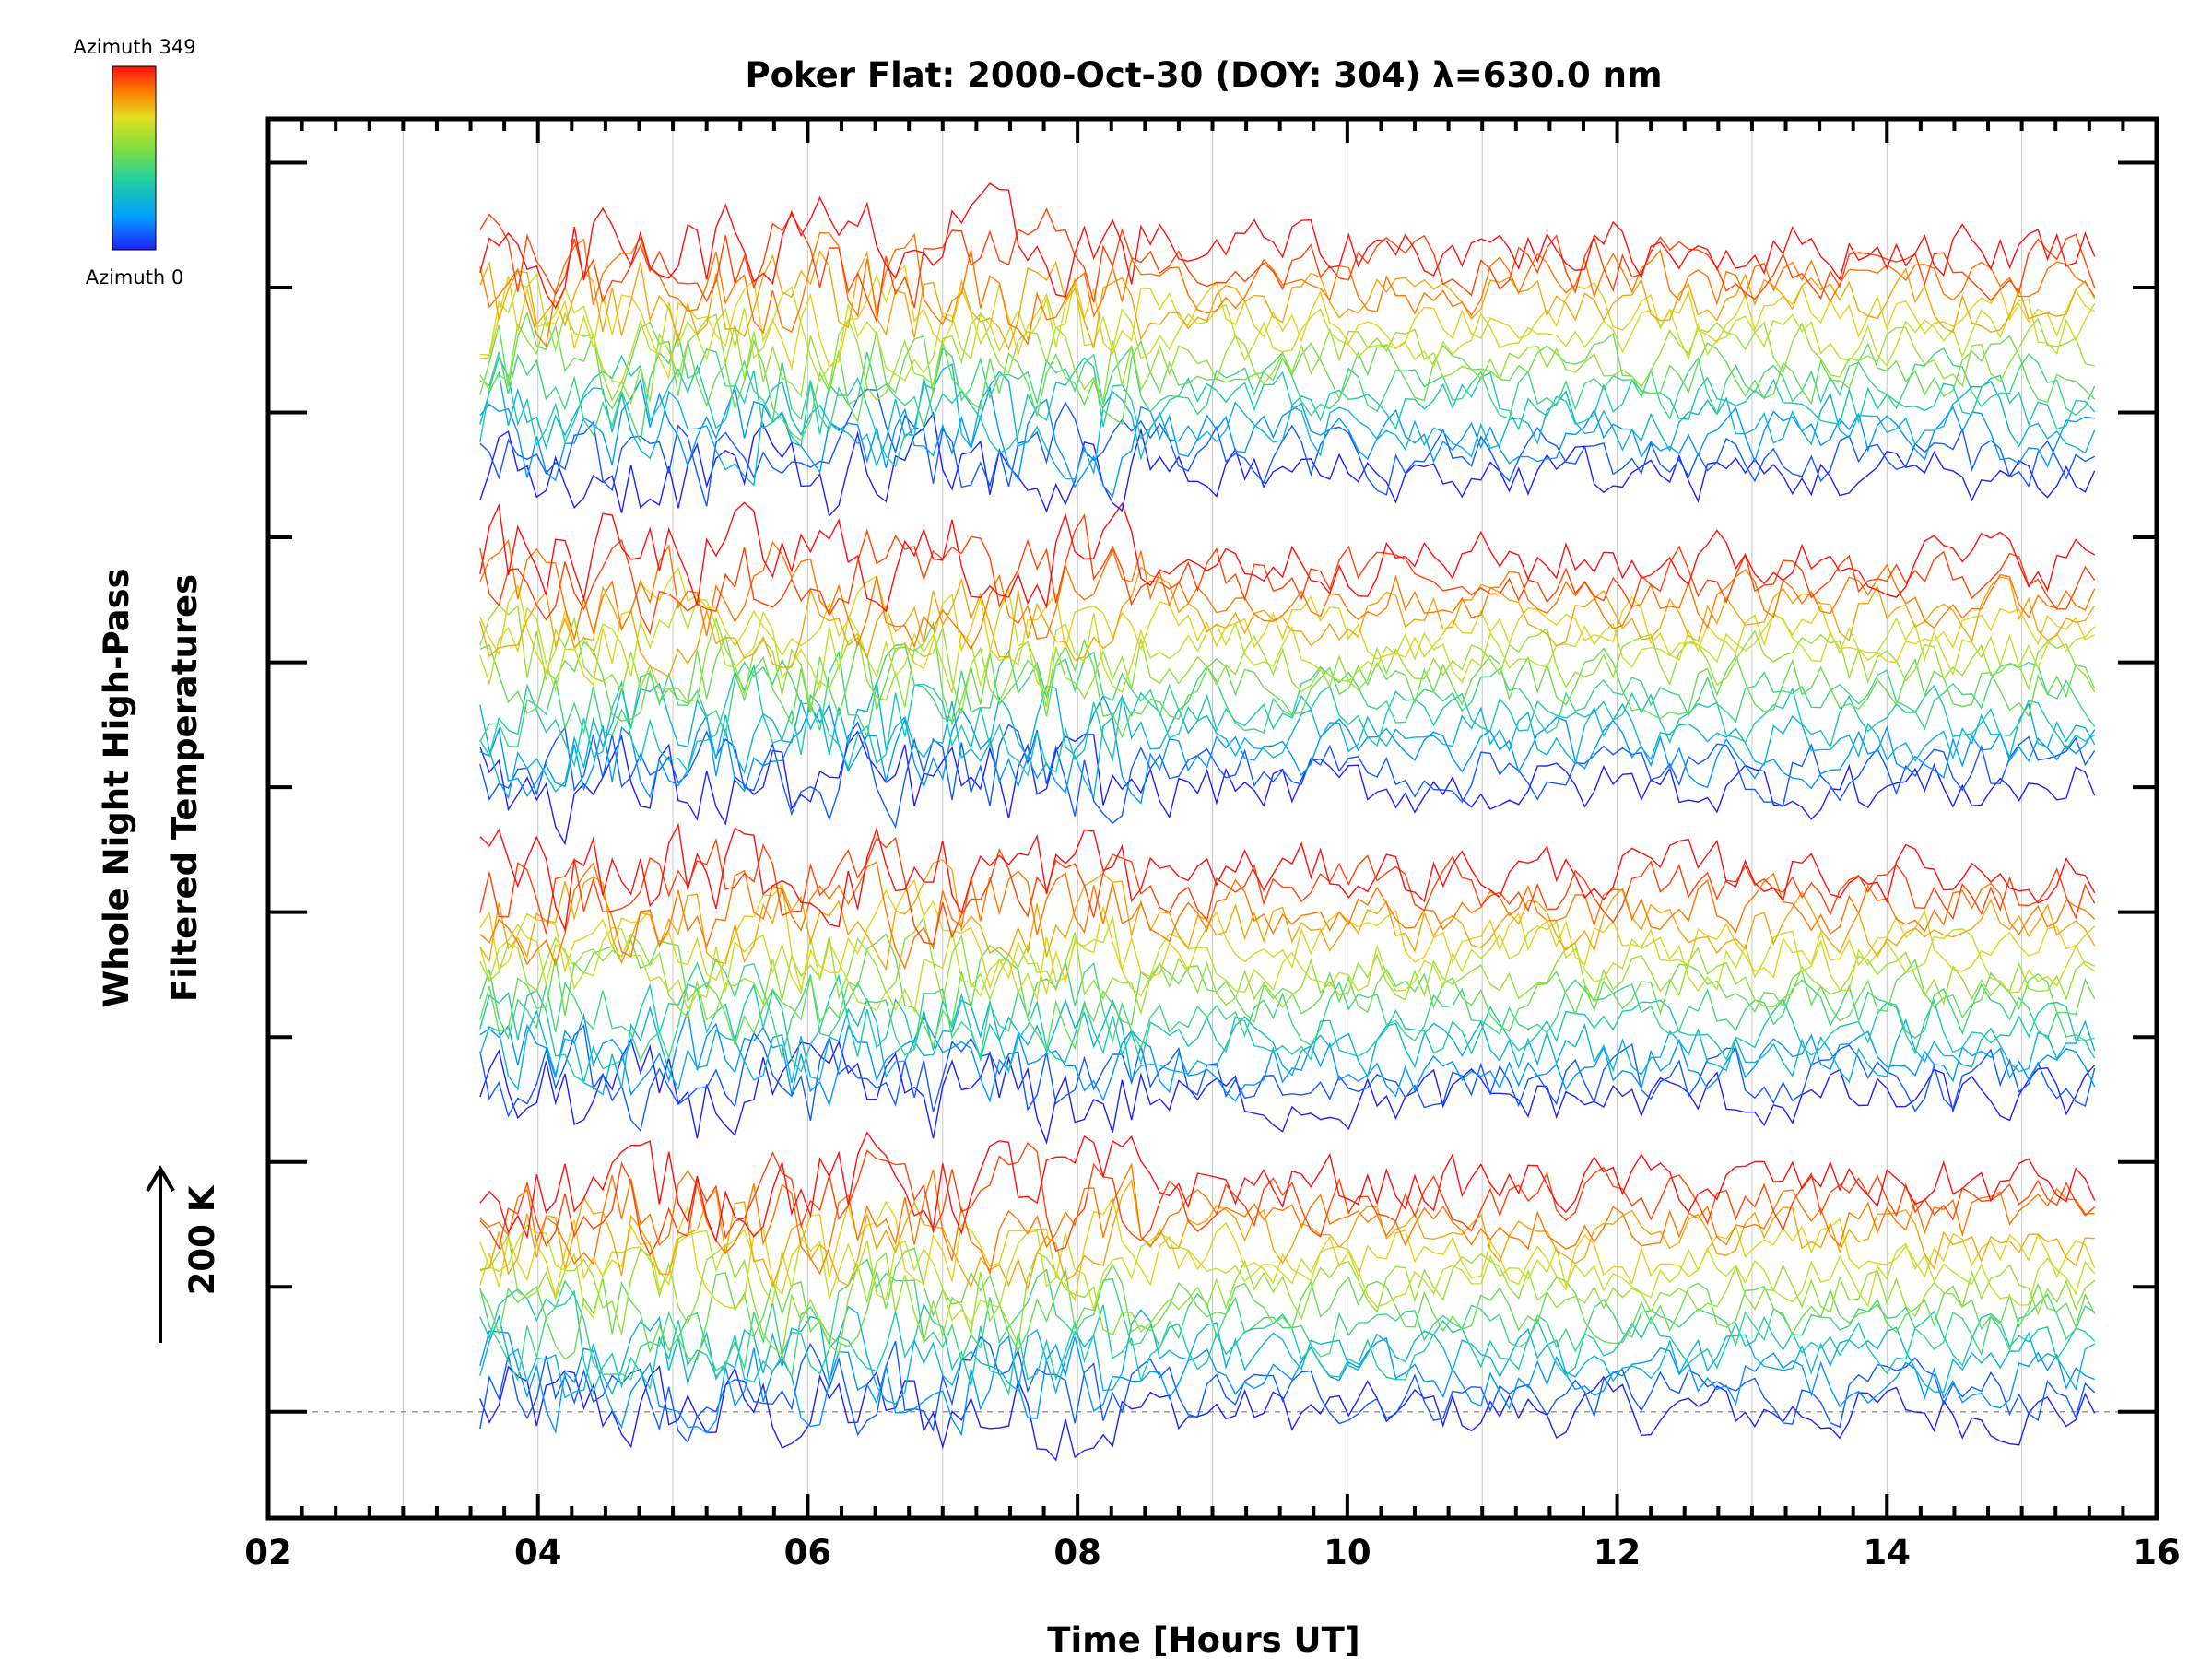  I want to click on x-tick-label: 08, so click(1077, 1552).